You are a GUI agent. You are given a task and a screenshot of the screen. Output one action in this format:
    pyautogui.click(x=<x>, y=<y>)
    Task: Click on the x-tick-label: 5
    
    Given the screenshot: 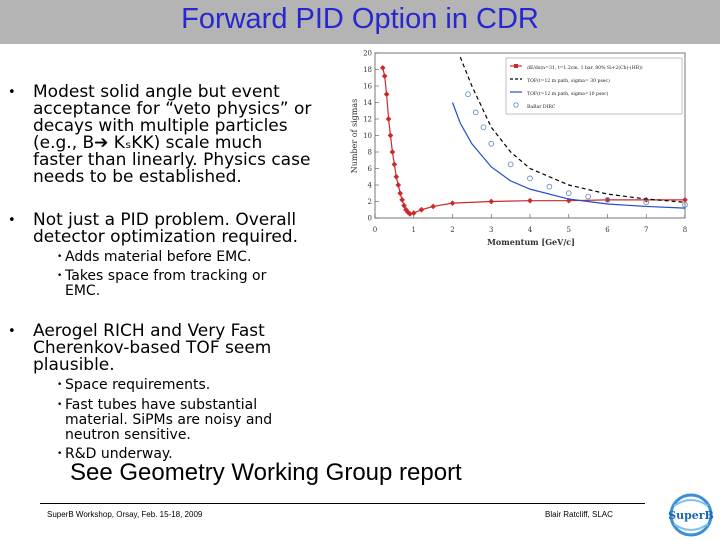 What is the action you would take?
    pyautogui.click(x=569, y=230)
    